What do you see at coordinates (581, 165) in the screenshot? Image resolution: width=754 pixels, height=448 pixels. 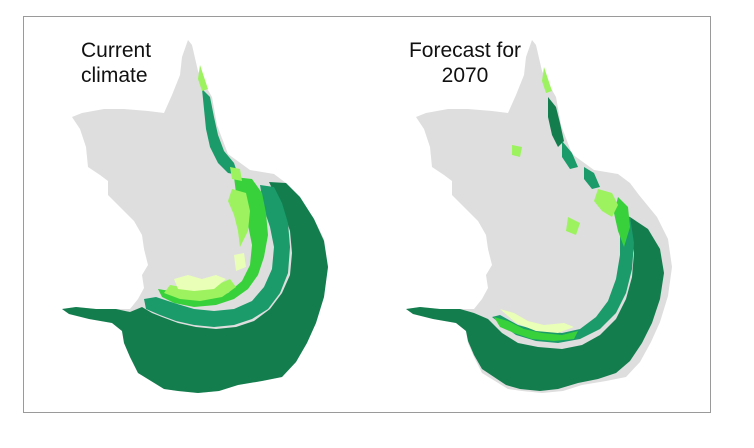 I see `suitability-north-mid` at bounding box center [581, 165].